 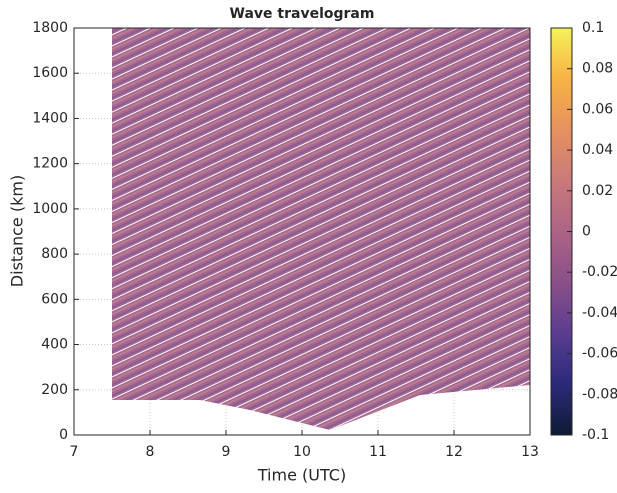 What do you see at coordinates (74, 452) in the screenshot?
I see `x-tick-label: 7` at bounding box center [74, 452].